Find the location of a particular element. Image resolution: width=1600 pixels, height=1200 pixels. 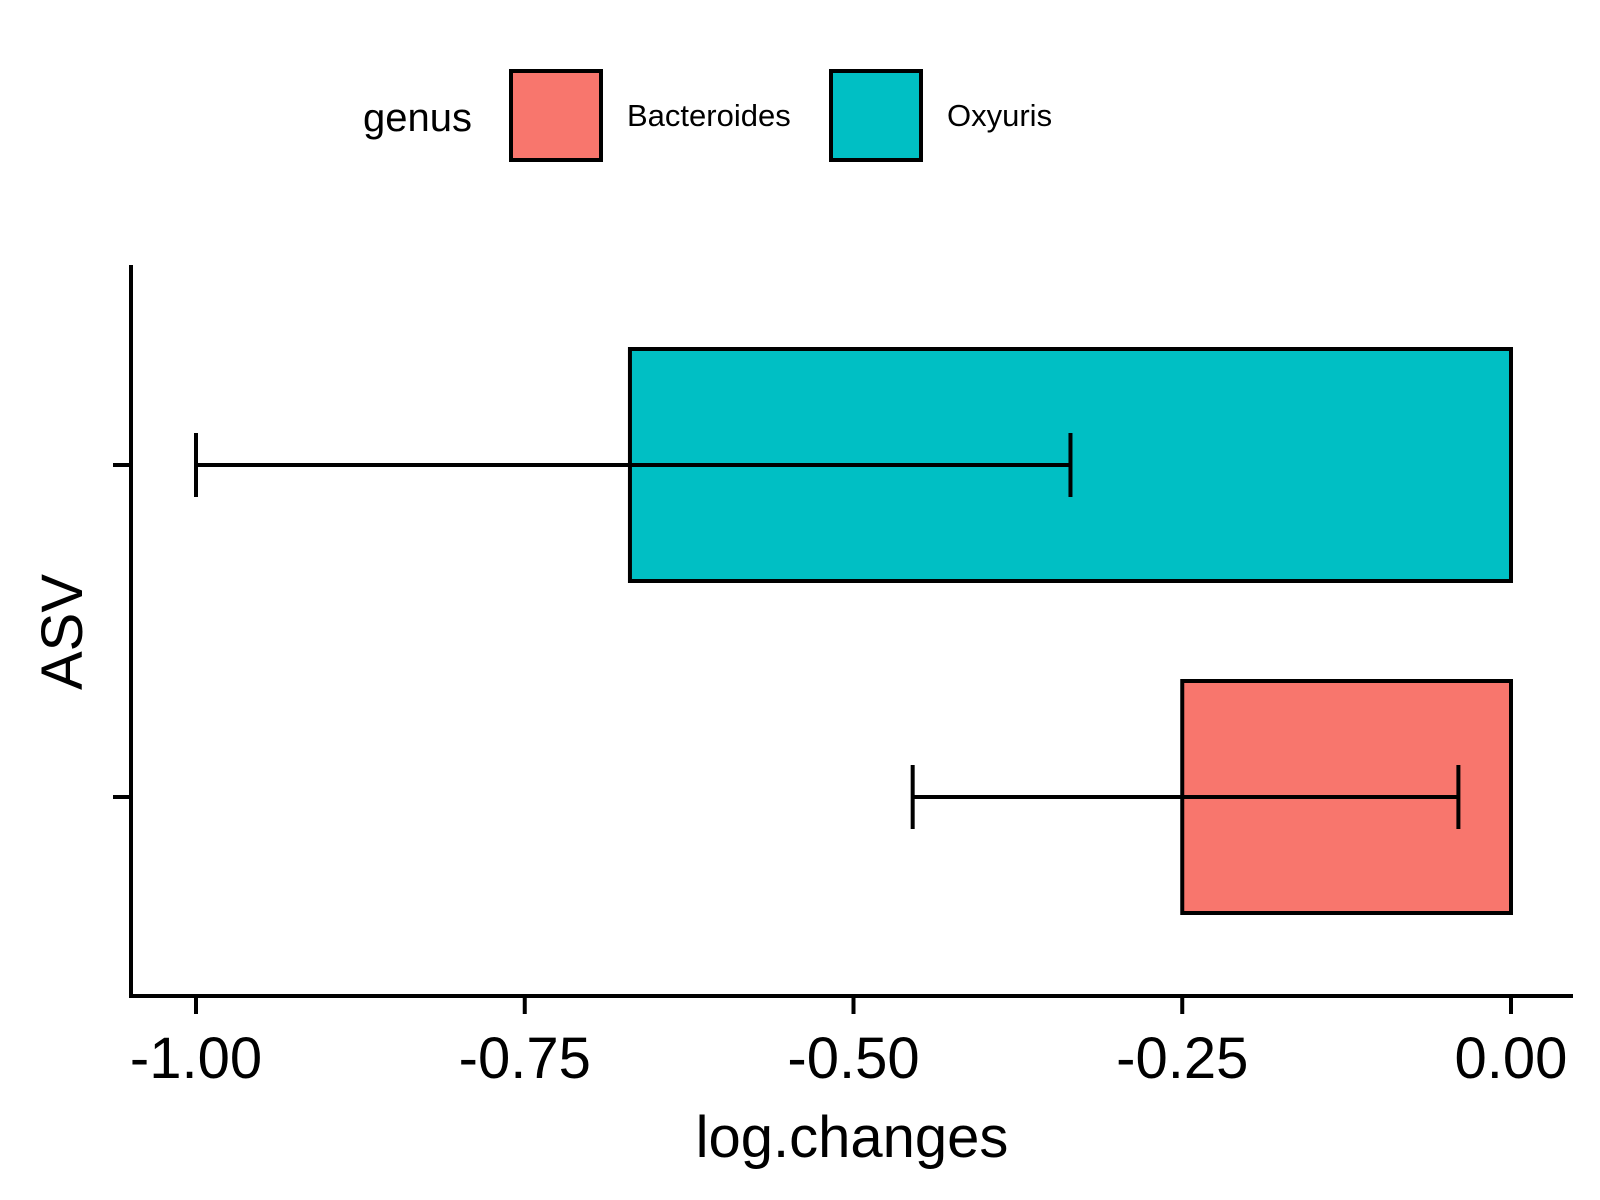

legend-item-bacteroides: Bacteroides is located at coordinates (650, 115).